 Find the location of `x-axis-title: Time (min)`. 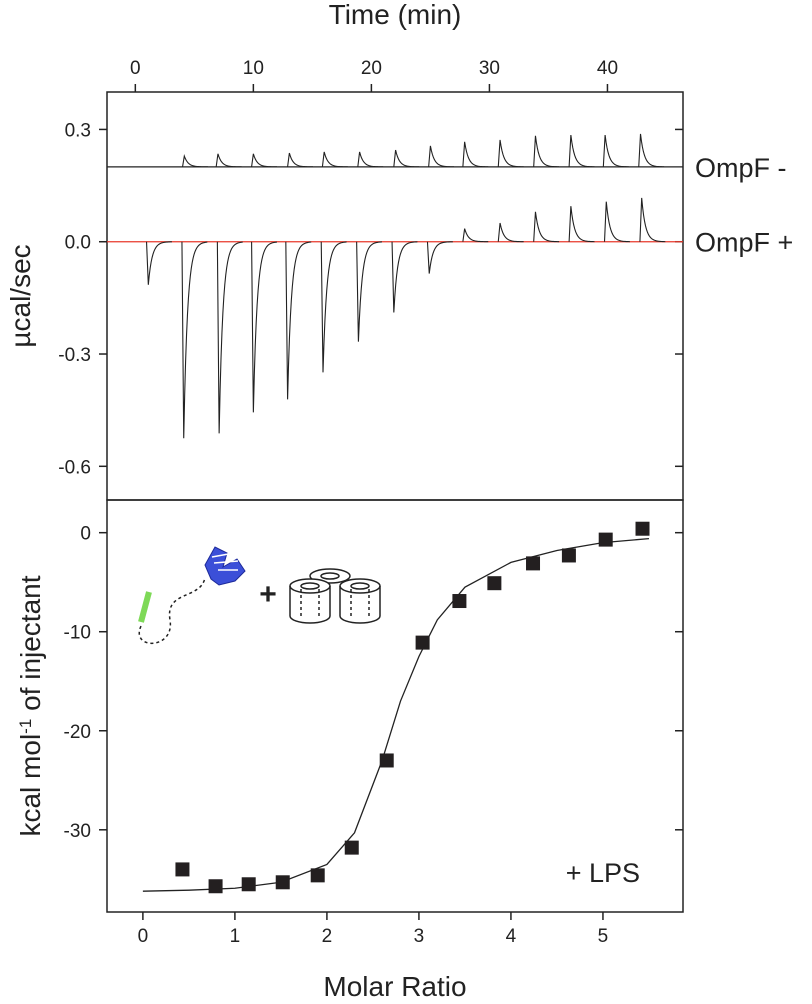

x-axis-title: Time (min) is located at coordinates (395, 15).